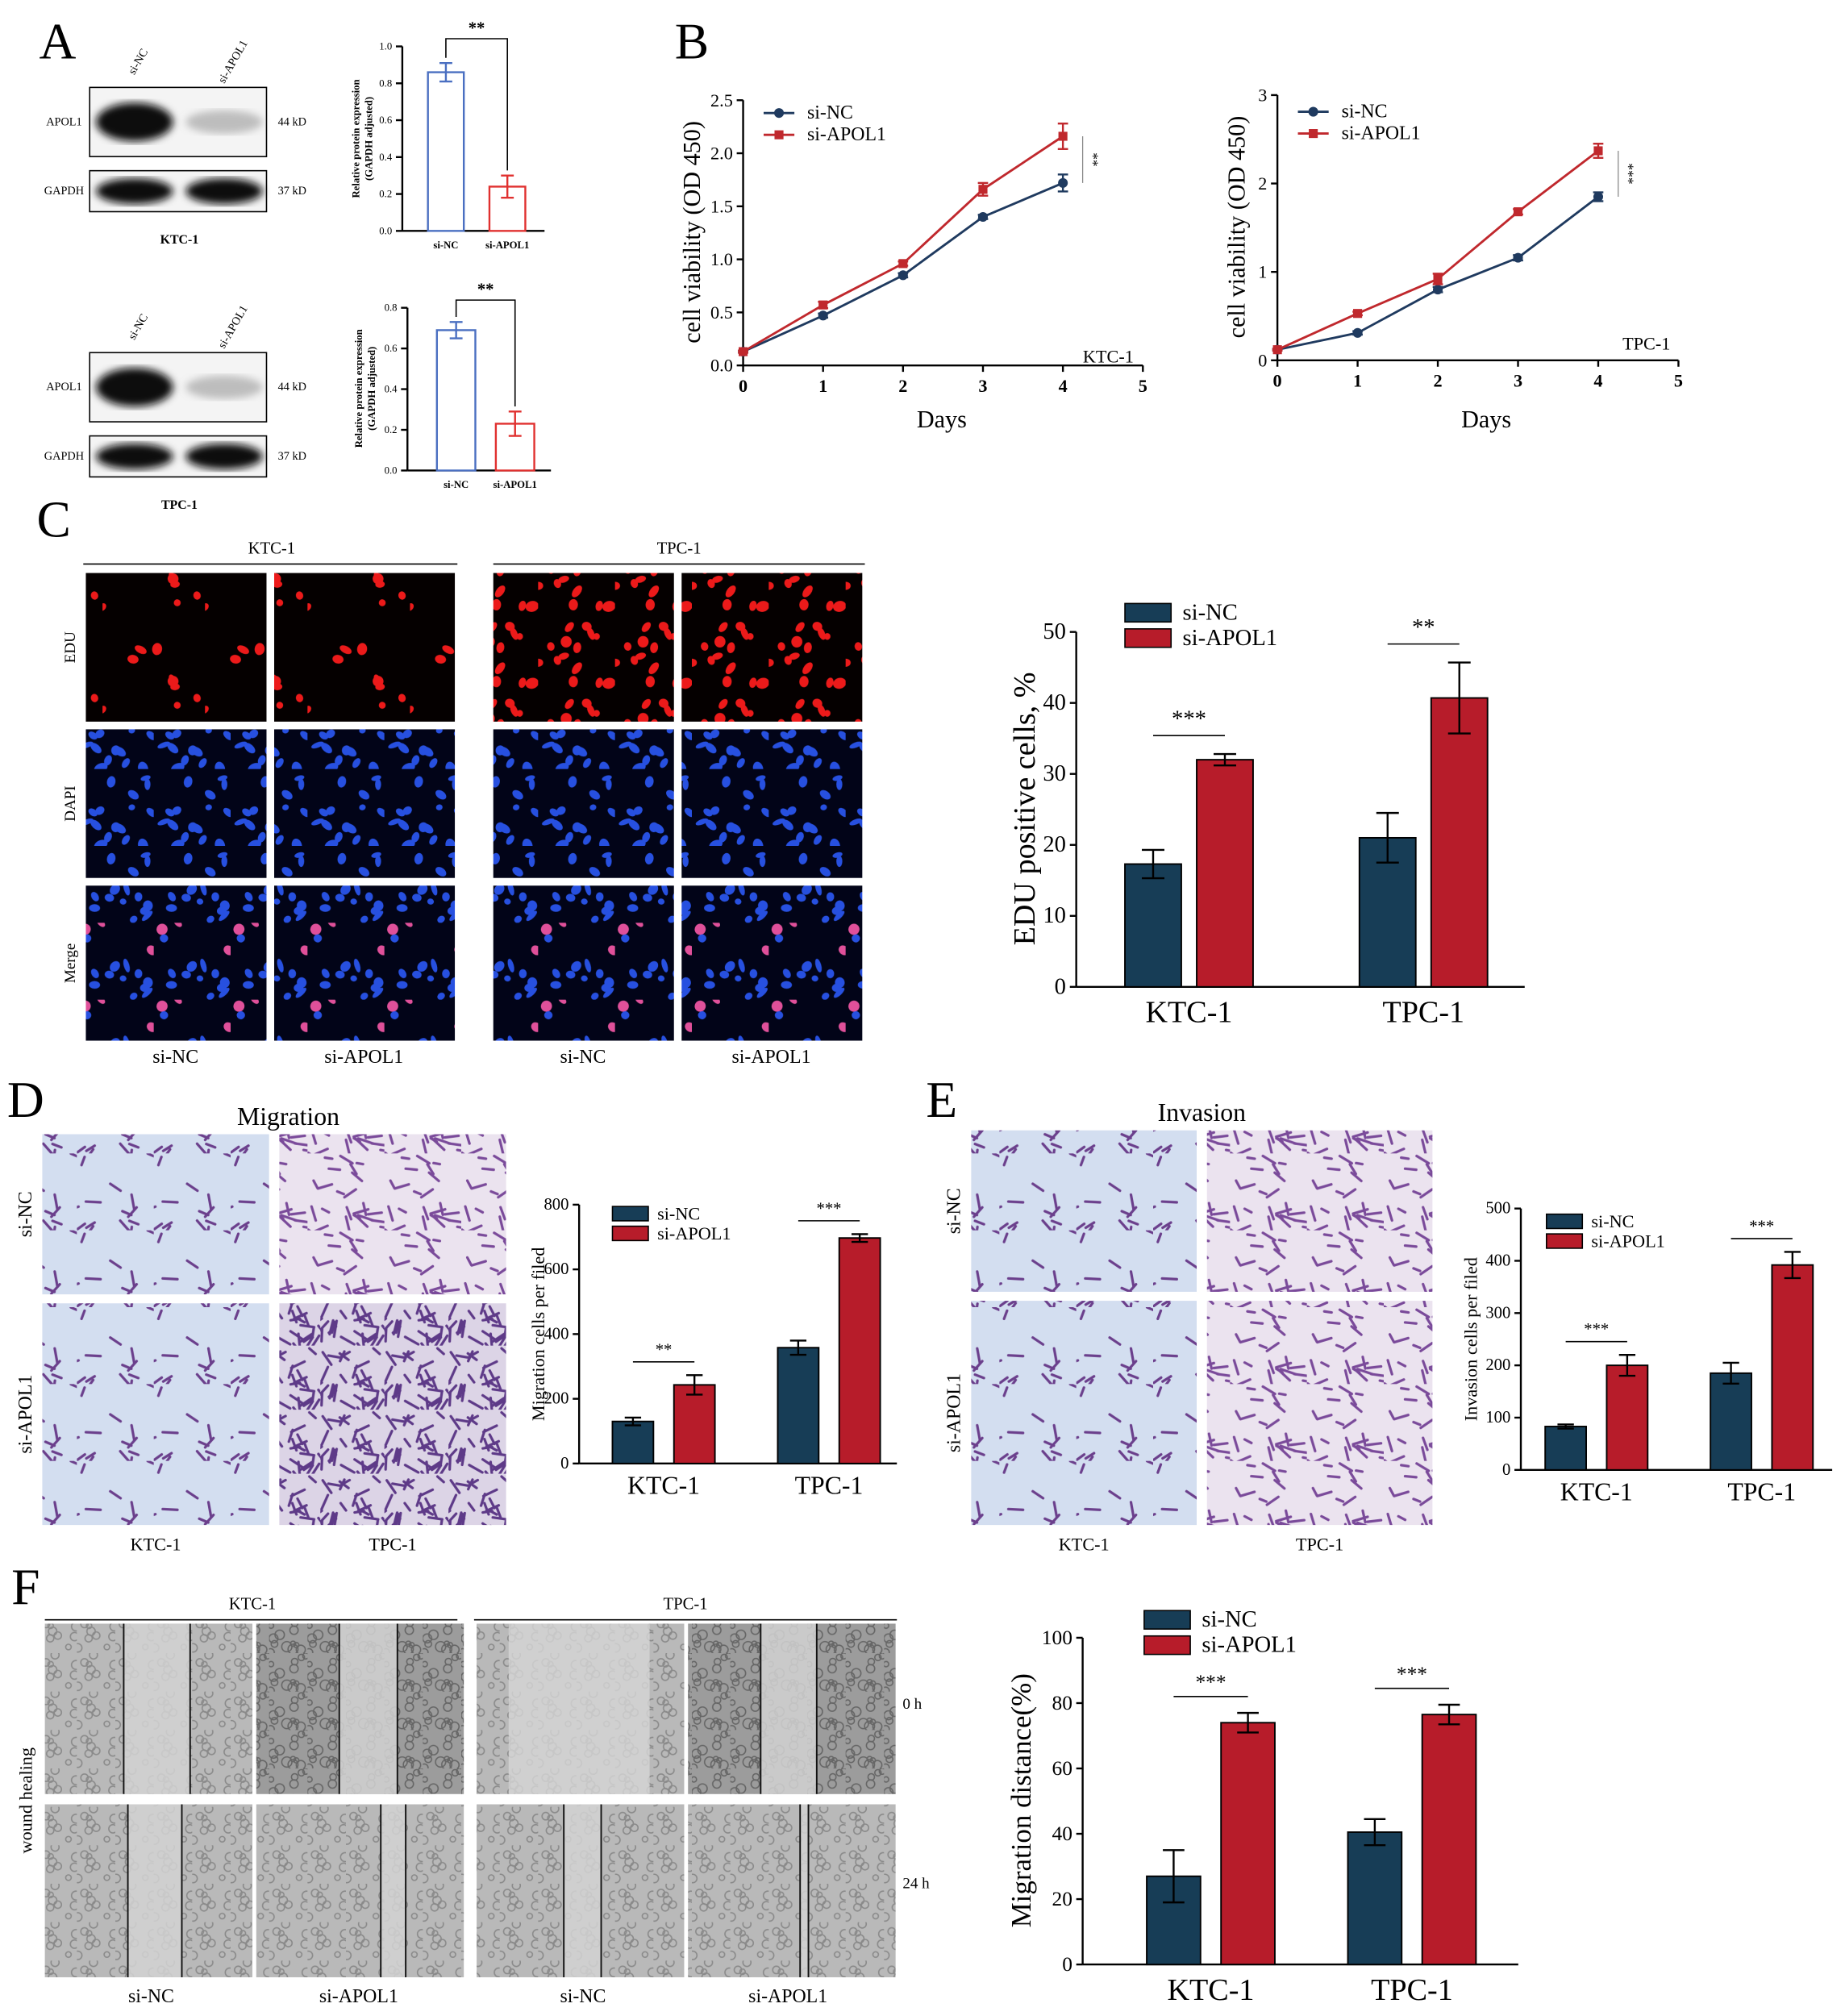  What do you see at coordinates (1497, 1313) in the screenshot?
I see `y-tick-label: 300` at bounding box center [1497, 1313].